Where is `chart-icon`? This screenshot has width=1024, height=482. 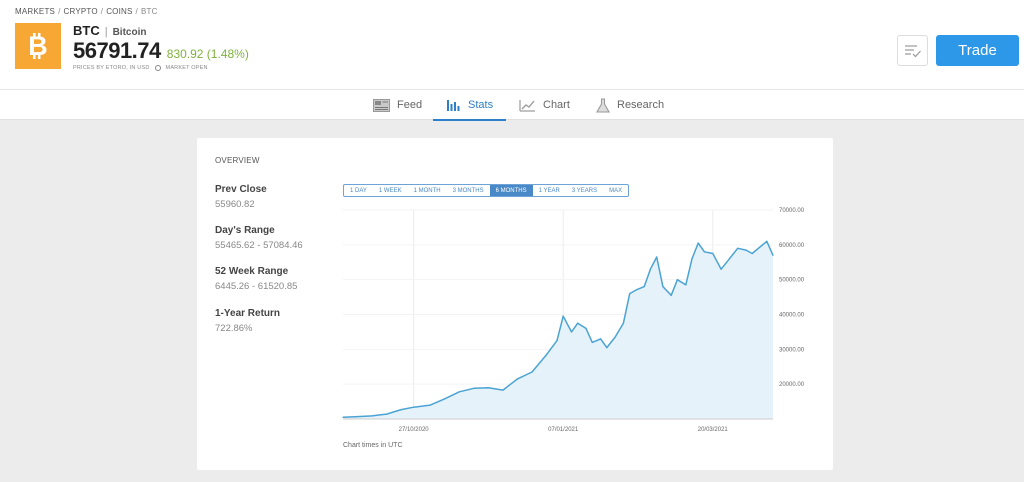
chart-icon is located at coordinates (527, 105).